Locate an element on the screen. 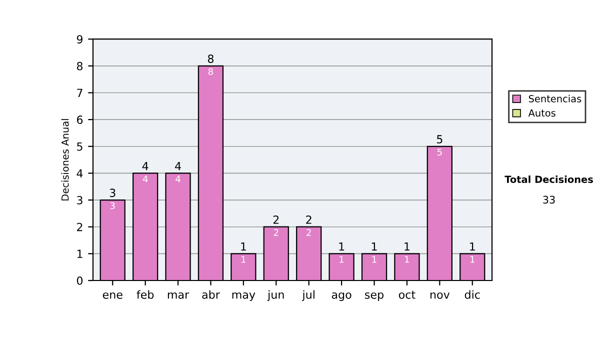  y-tick-label: 0 is located at coordinates (79, 280).